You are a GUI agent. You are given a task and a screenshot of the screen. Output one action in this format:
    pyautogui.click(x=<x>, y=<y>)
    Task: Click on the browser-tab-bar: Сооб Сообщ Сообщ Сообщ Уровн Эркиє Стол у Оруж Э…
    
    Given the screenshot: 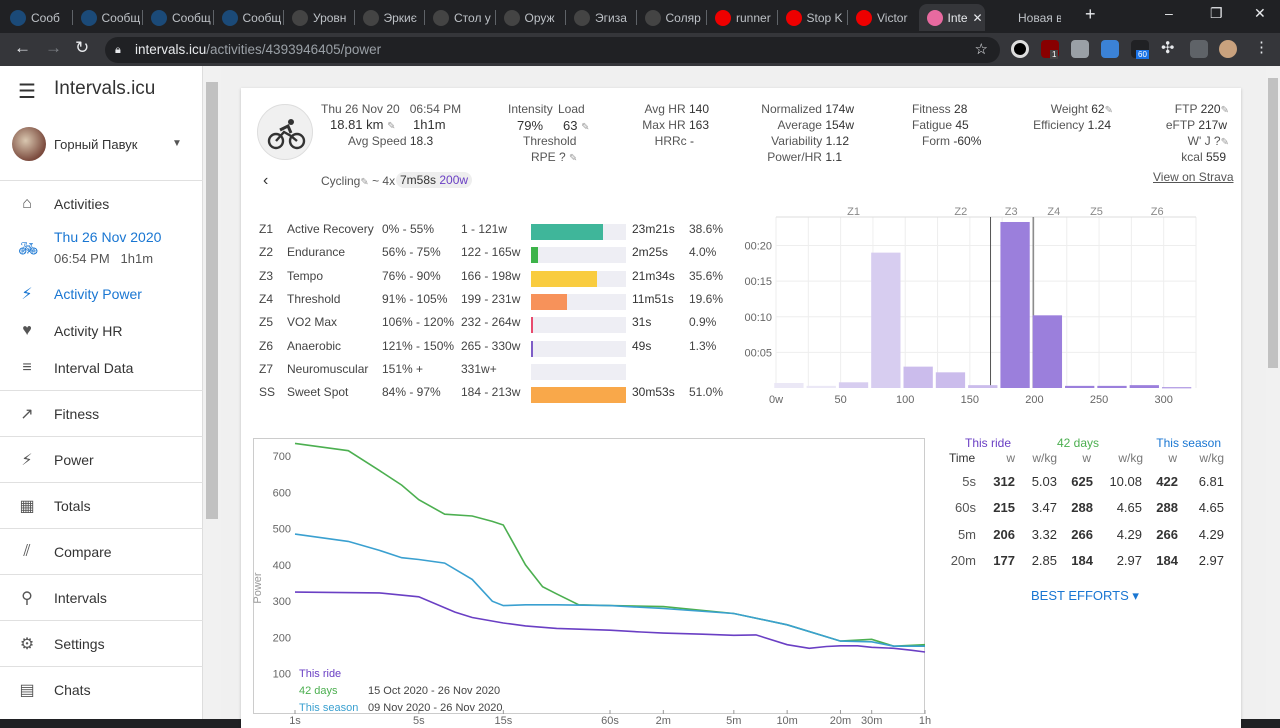 What is the action you would take?
    pyautogui.click(x=640, y=16)
    